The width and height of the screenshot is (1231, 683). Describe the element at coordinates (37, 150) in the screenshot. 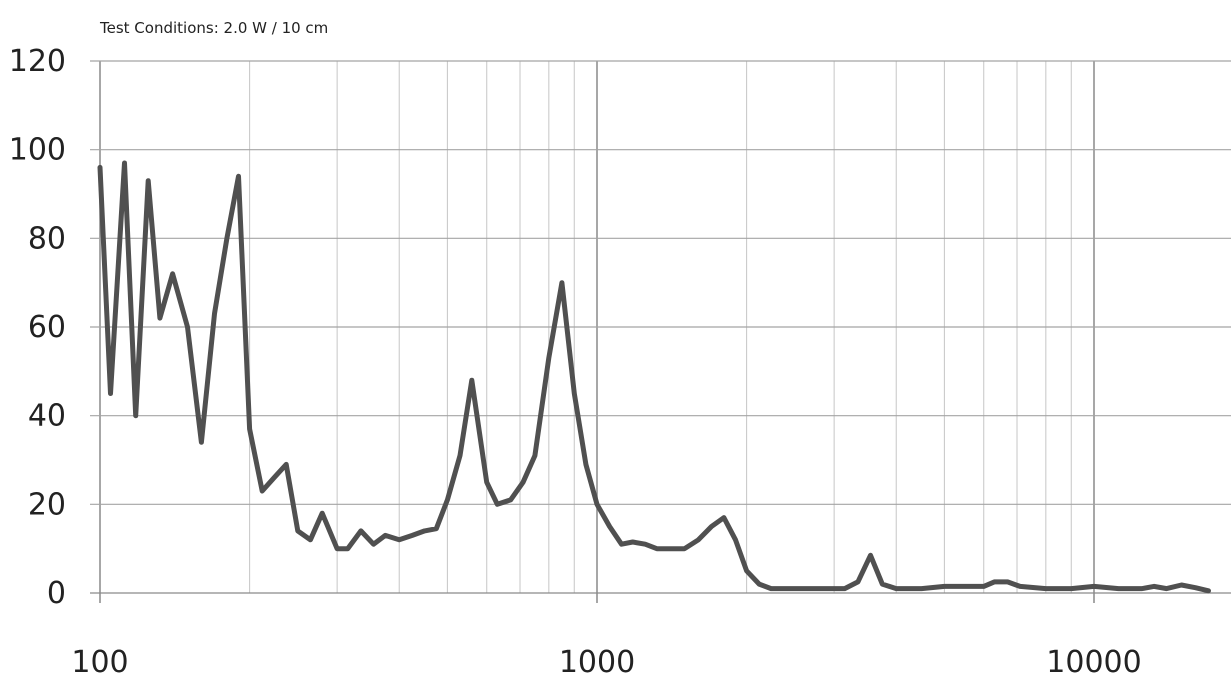

I see `y-tick-label: 100` at that location.